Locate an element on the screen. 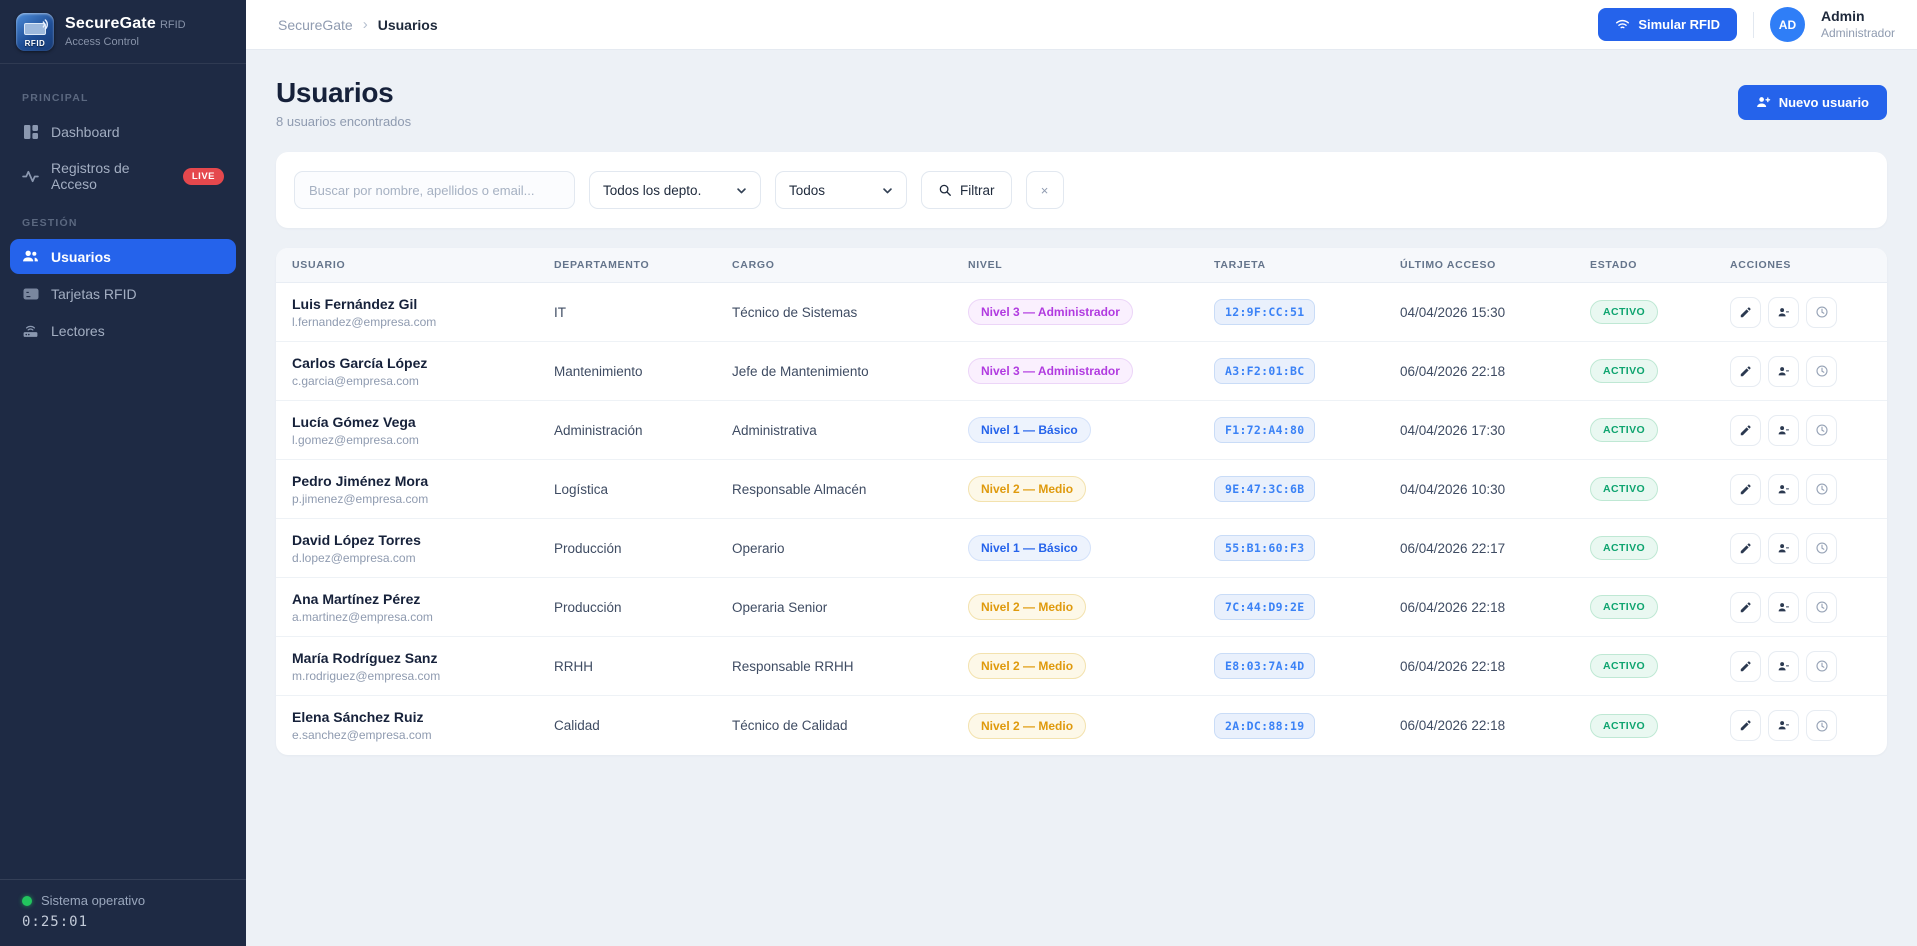  col-header-usuario: Usuario is located at coordinates (319, 265).